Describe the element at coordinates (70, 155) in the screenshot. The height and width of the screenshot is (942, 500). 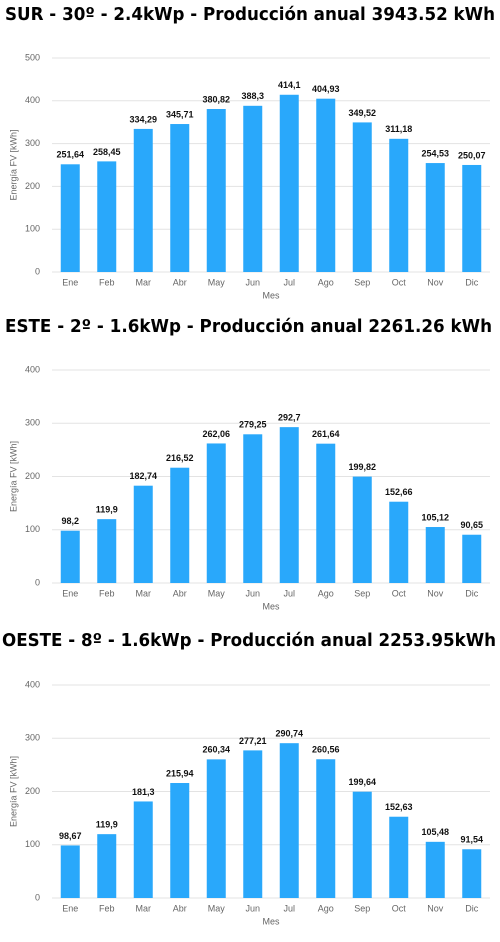
I see `value-label: 251,64` at that location.